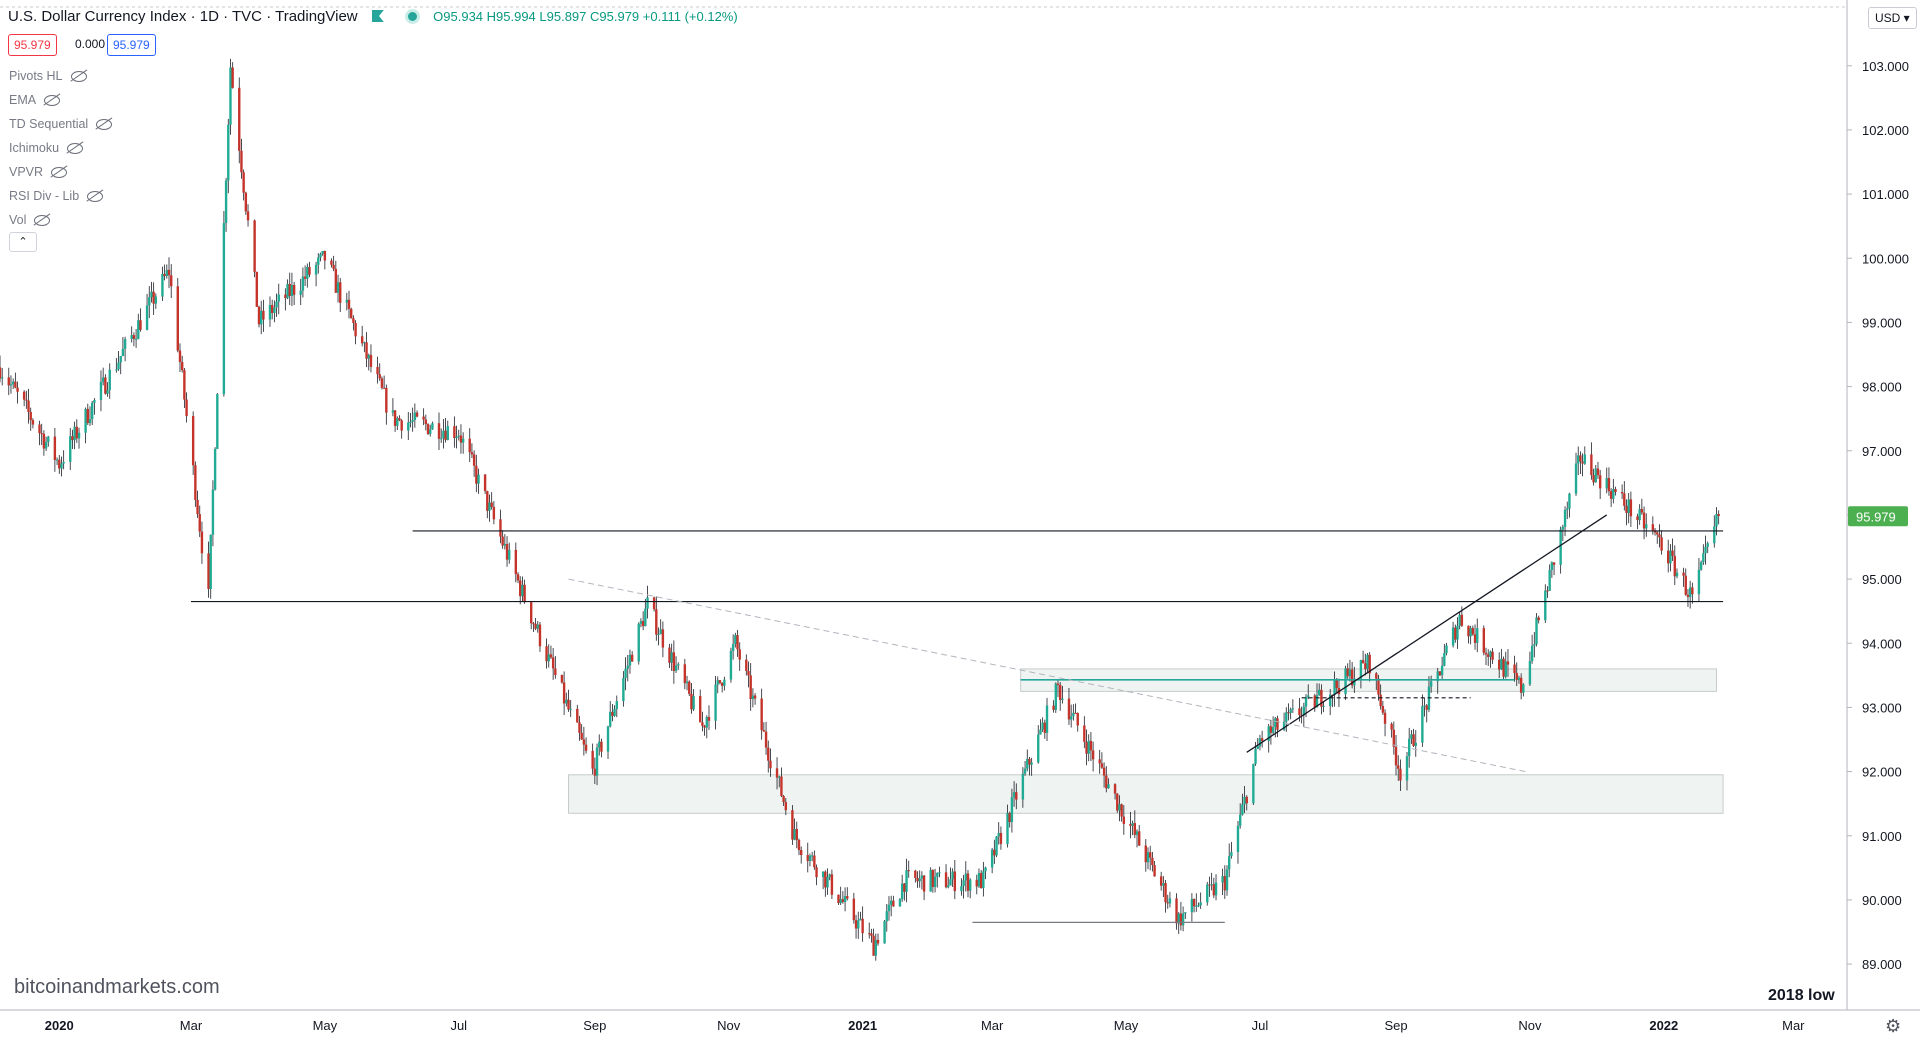  Describe the element at coordinates (97, 16) in the screenshot. I see `symbol-title: U.S. Dollar Currency Index` at that location.